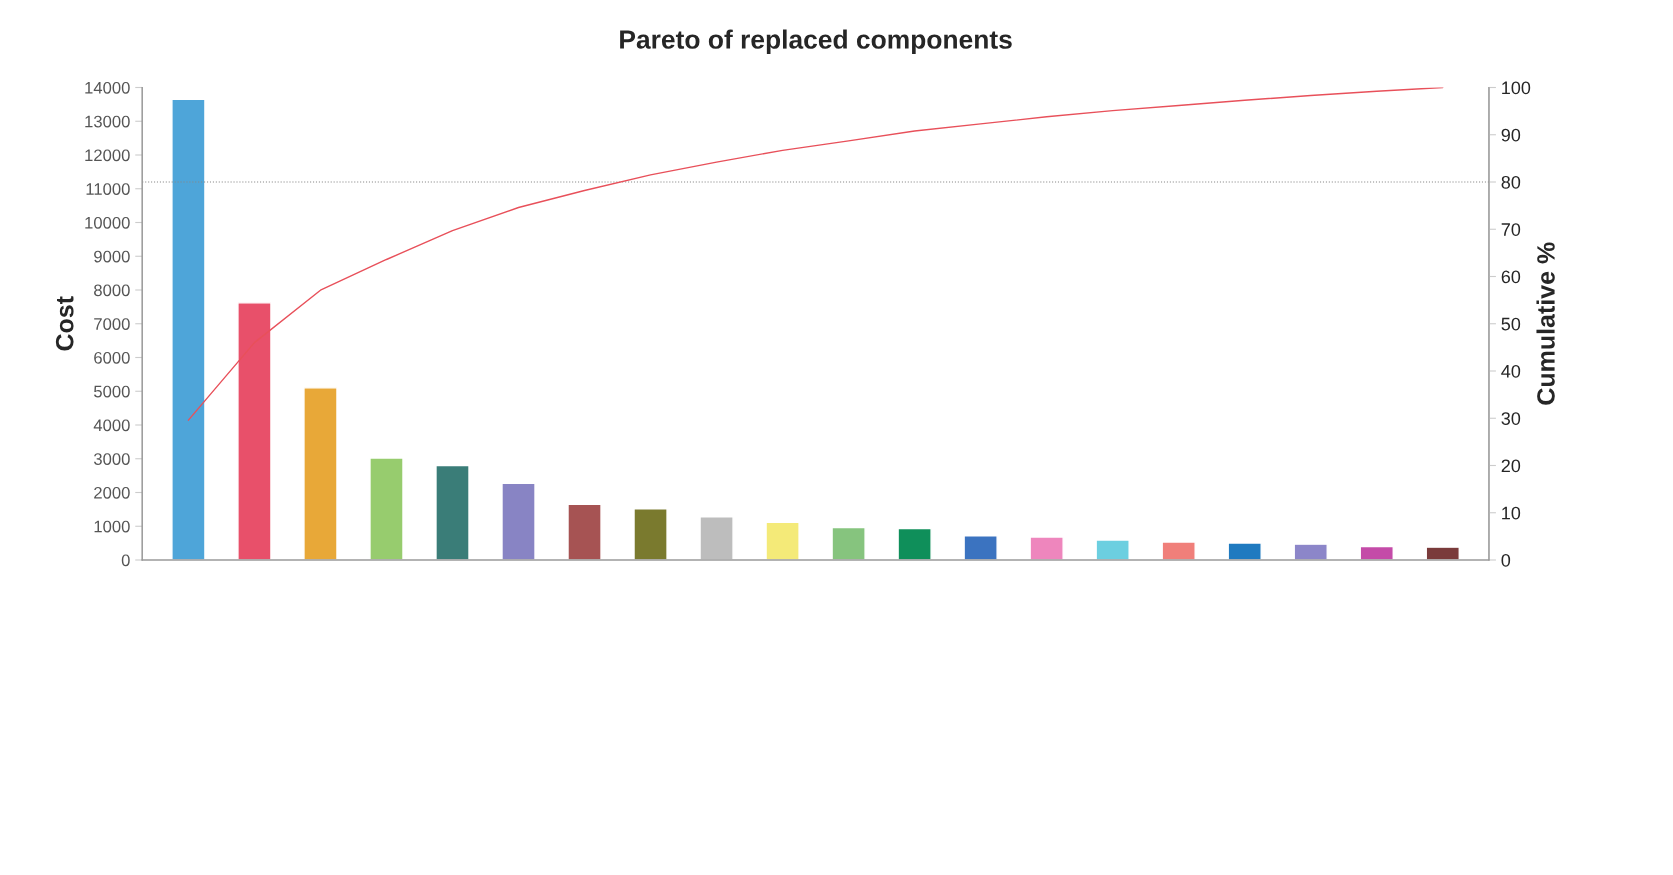 Image resolution: width=1673 pixels, height=875 pixels. Describe the element at coordinates (112, 256) in the screenshot. I see `y-tick-label: 9000` at that location.